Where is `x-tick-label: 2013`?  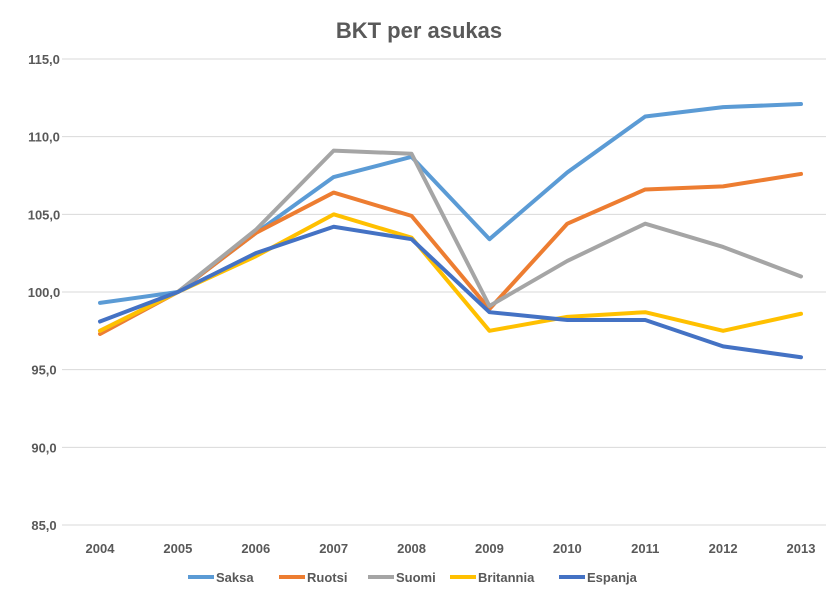 x-tick-label: 2013 is located at coordinates (801, 548).